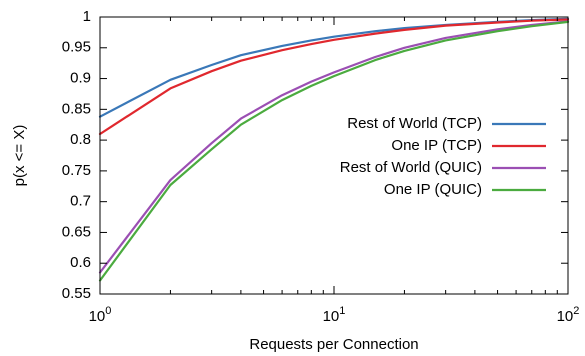  Describe the element at coordinates (411, 167) in the screenshot. I see `legend-label: Rest of World (QUIC)` at that location.